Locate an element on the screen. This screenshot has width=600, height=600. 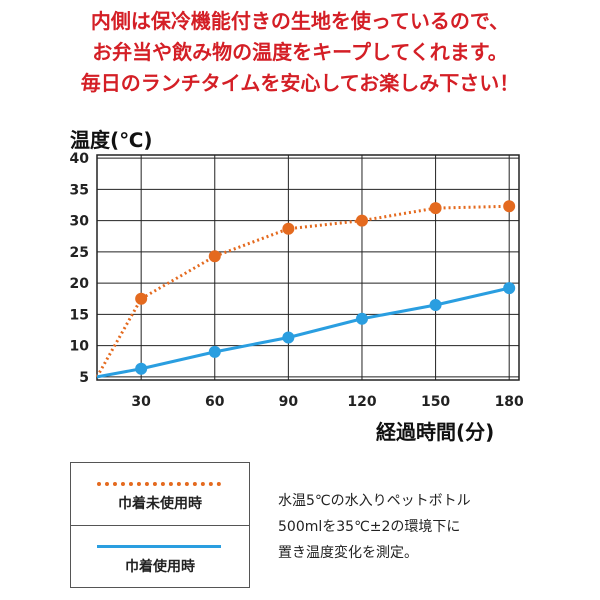
legend: 巾着未使用時 巾着使用時 is located at coordinates (160, 525).